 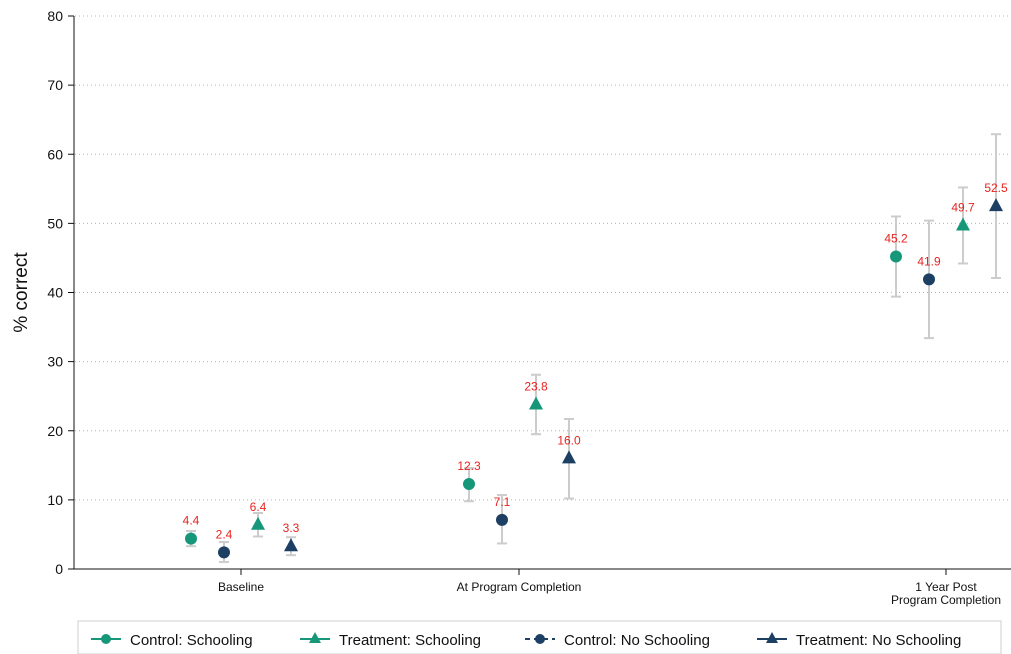 I want to click on y-tick-label: 40, so click(x=55, y=293).